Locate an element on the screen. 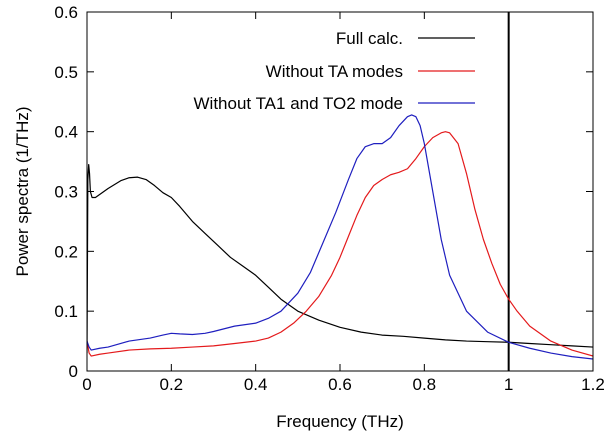  x-axis-title: Frequency (THz) is located at coordinates (340, 421).